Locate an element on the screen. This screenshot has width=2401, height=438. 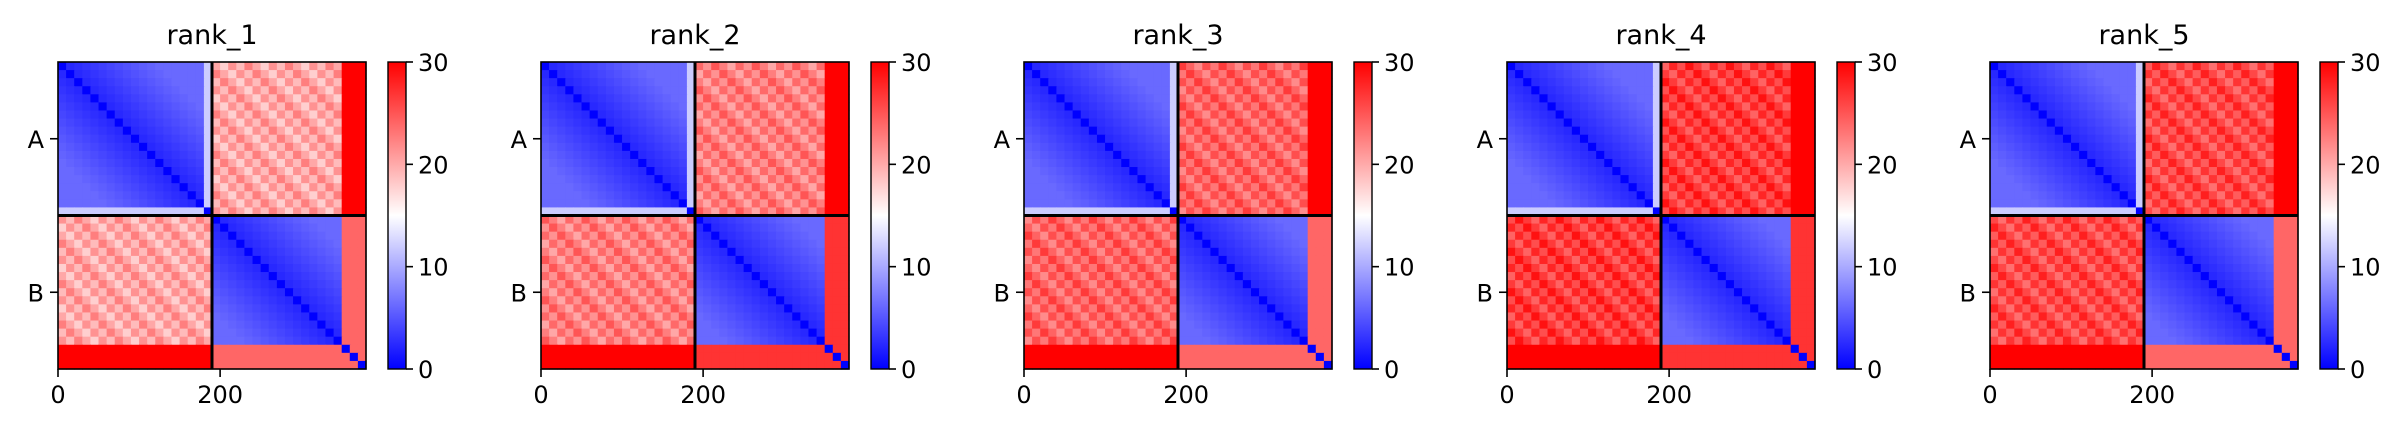
panel-title: rank_4 is located at coordinates (1660, 35).